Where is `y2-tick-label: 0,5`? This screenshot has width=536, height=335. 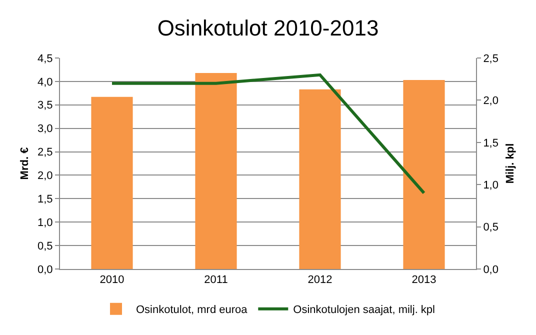
y2-tick-label: 0,5 is located at coordinates (490, 228).